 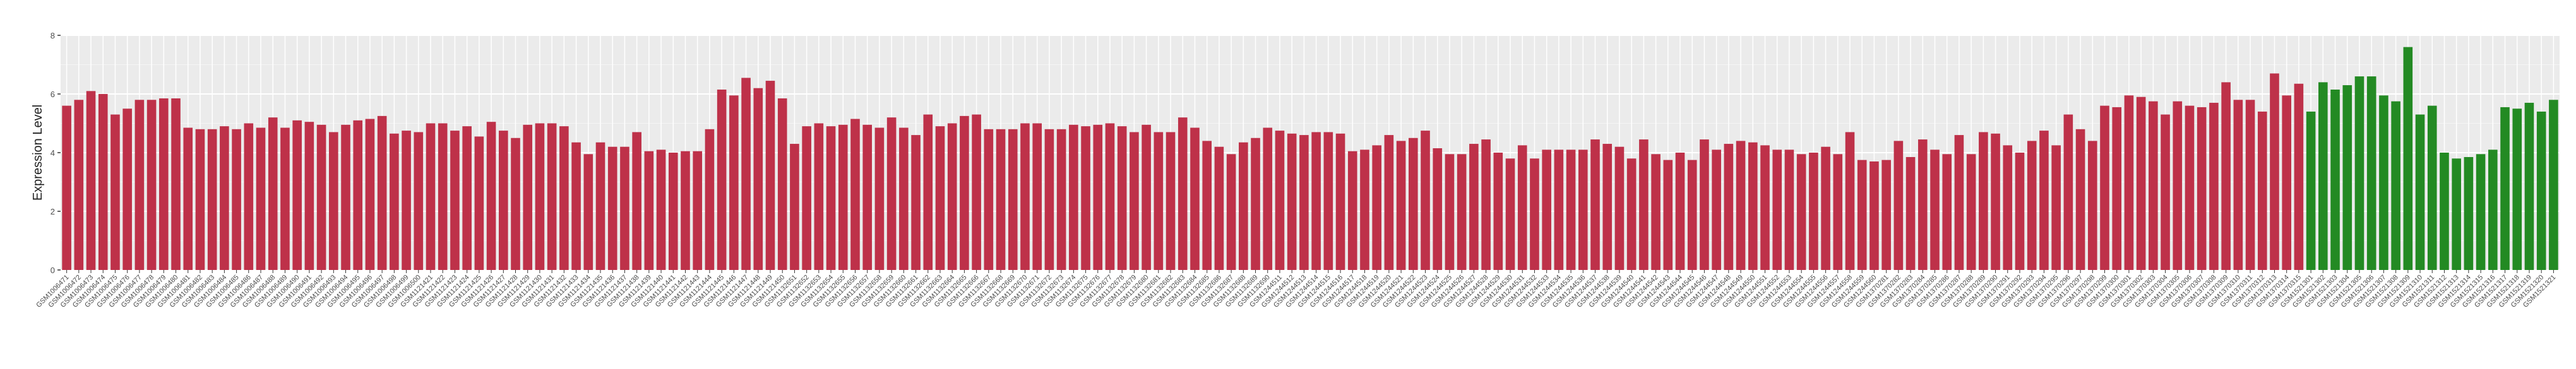 What do you see at coordinates (53, 153) in the screenshot?
I see `y-tick-label: 4` at bounding box center [53, 153].